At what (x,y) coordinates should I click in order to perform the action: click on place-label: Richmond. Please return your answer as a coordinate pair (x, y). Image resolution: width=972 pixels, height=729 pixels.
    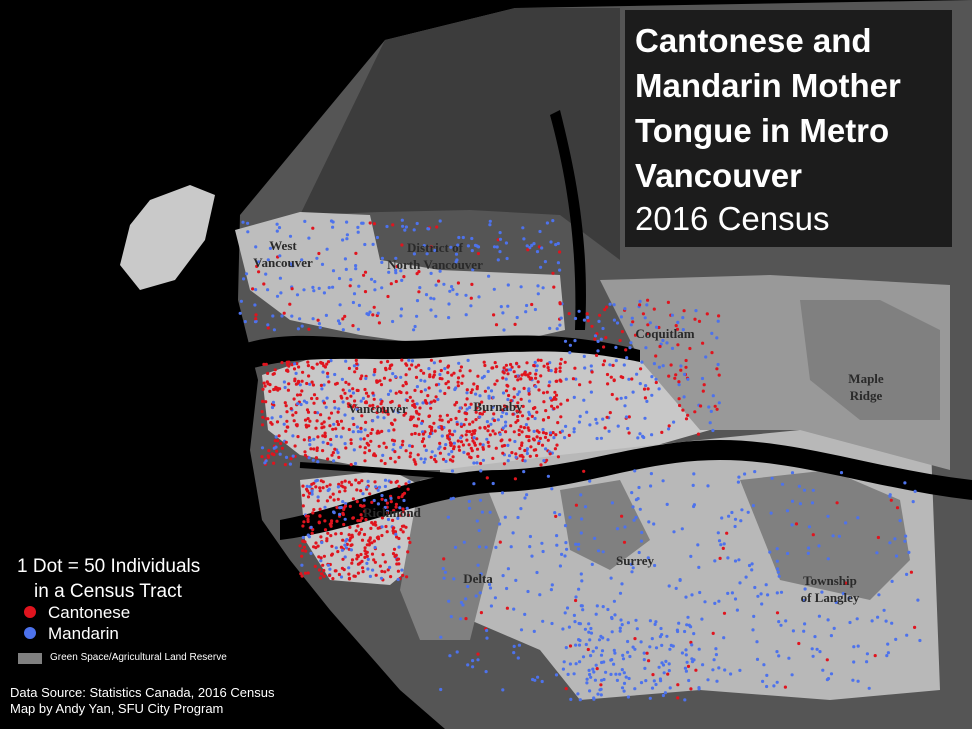
    Looking at the image, I should click on (392, 512).